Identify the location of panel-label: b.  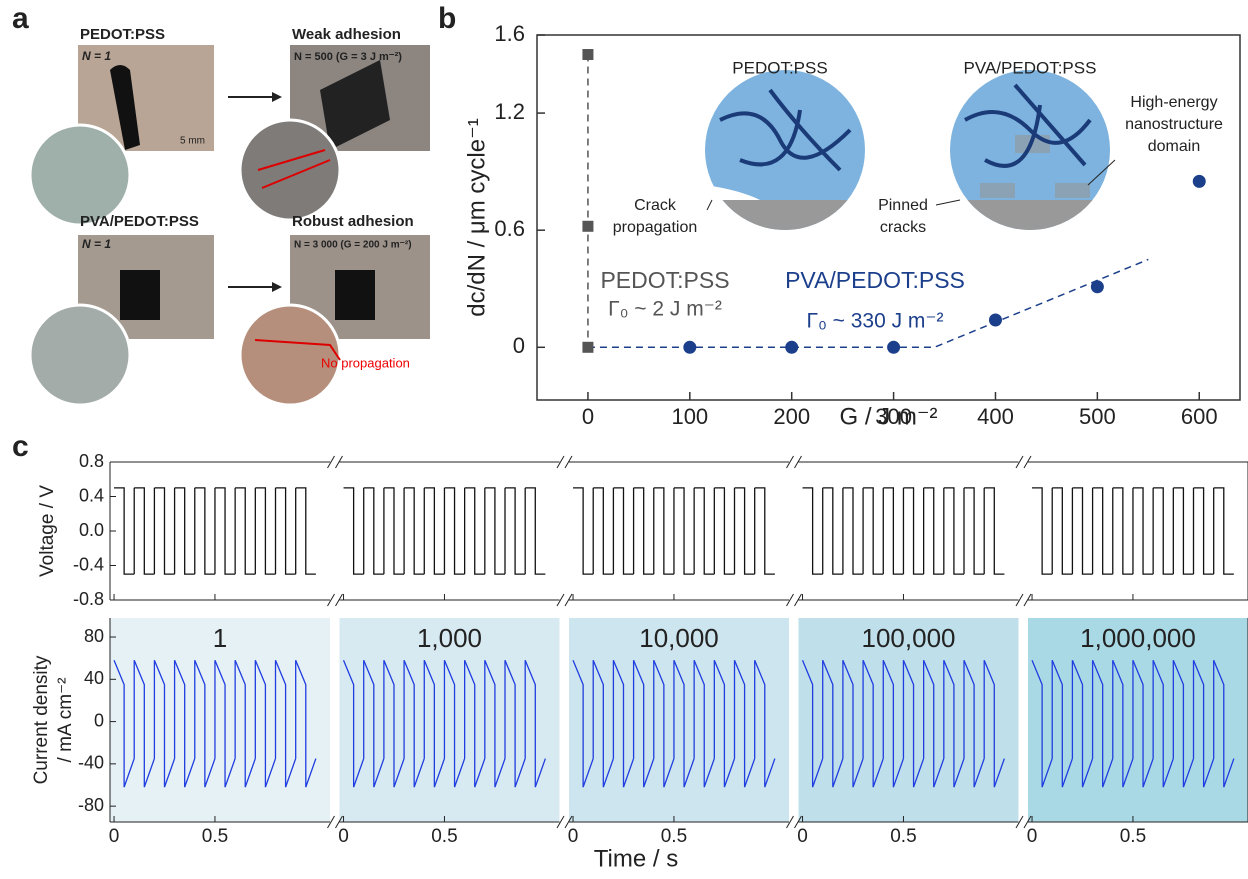
(447, 18).